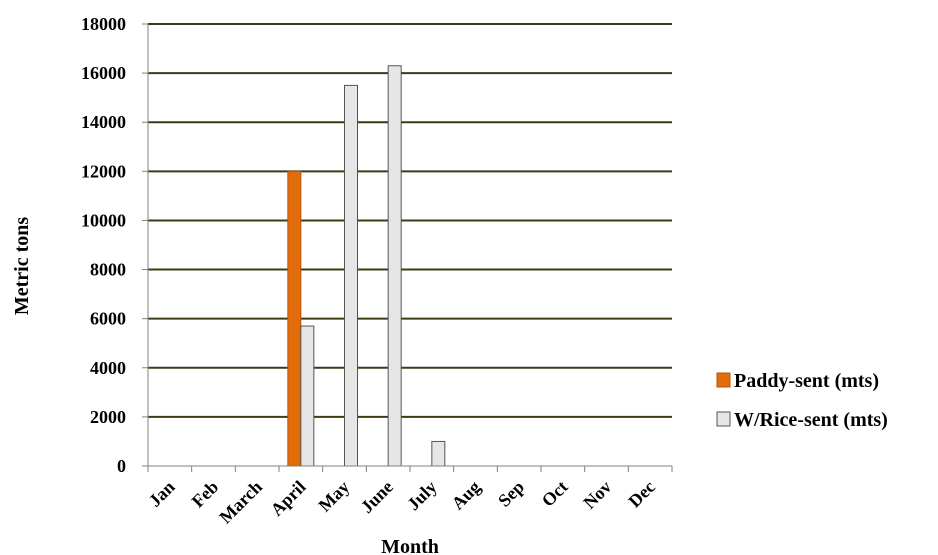  Describe the element at coordinates (288, 498) in the screenshot. I see `x-tick-label: April` at that location.